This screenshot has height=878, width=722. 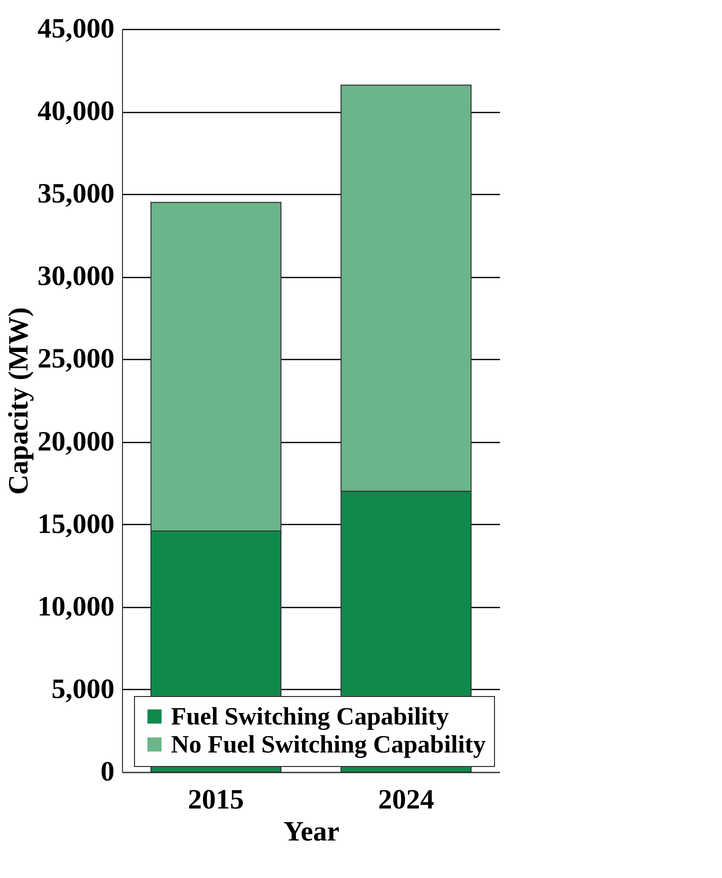 I want to click on y-tick-label: 15,000, so click(x=76, y=524).